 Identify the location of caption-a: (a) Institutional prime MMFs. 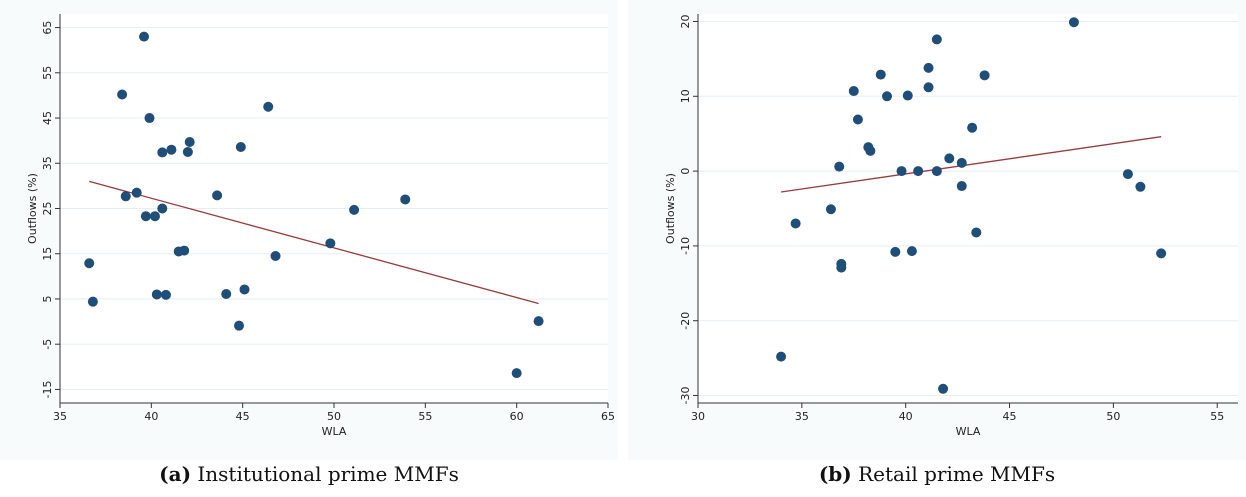
(309, 474).